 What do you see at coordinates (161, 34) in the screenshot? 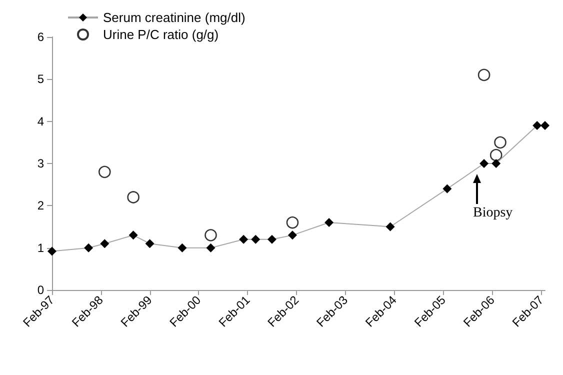
I see `legend-label: Urine P/C ratio (g/g)` at bounding box center [161, 34].